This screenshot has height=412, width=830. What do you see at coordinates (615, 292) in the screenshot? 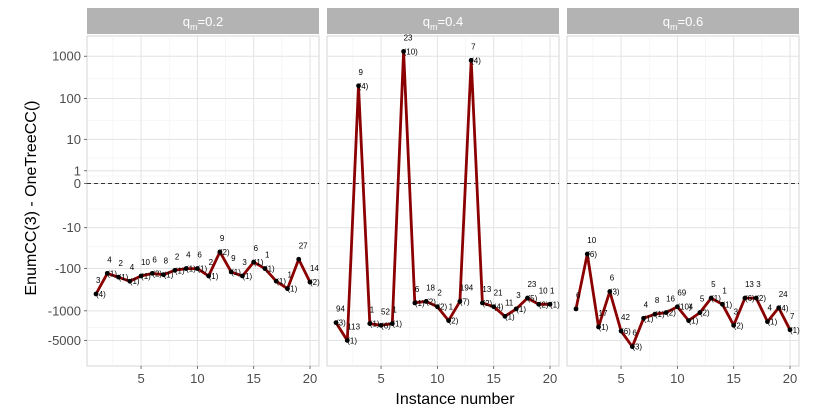
I see `point-instance-label: (3)` at bounding box center [615, 292].